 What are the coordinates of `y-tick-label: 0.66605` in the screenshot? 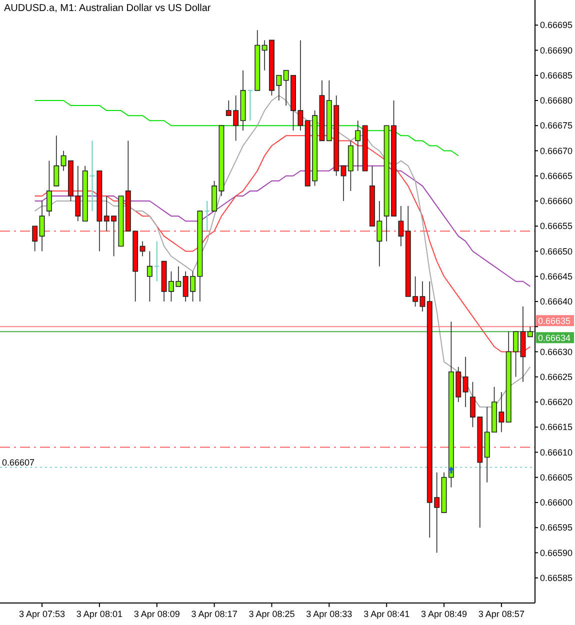 It's located at (556, 477).